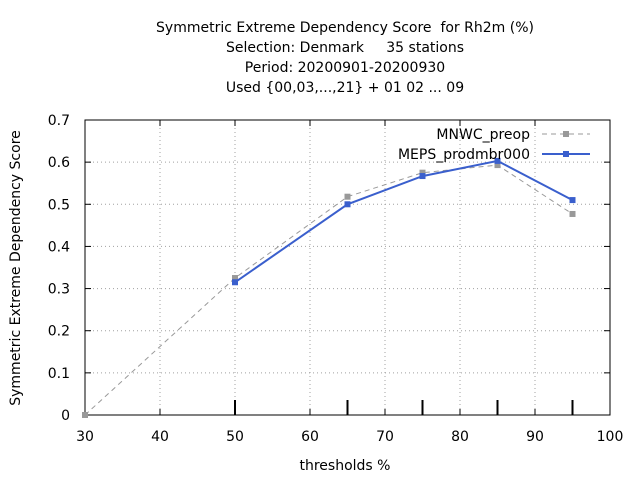 This screenshot has width=640, height=480. Describe the element at coordinates (404, 407) in the screenshot. I see `threshold-markers` at that location.